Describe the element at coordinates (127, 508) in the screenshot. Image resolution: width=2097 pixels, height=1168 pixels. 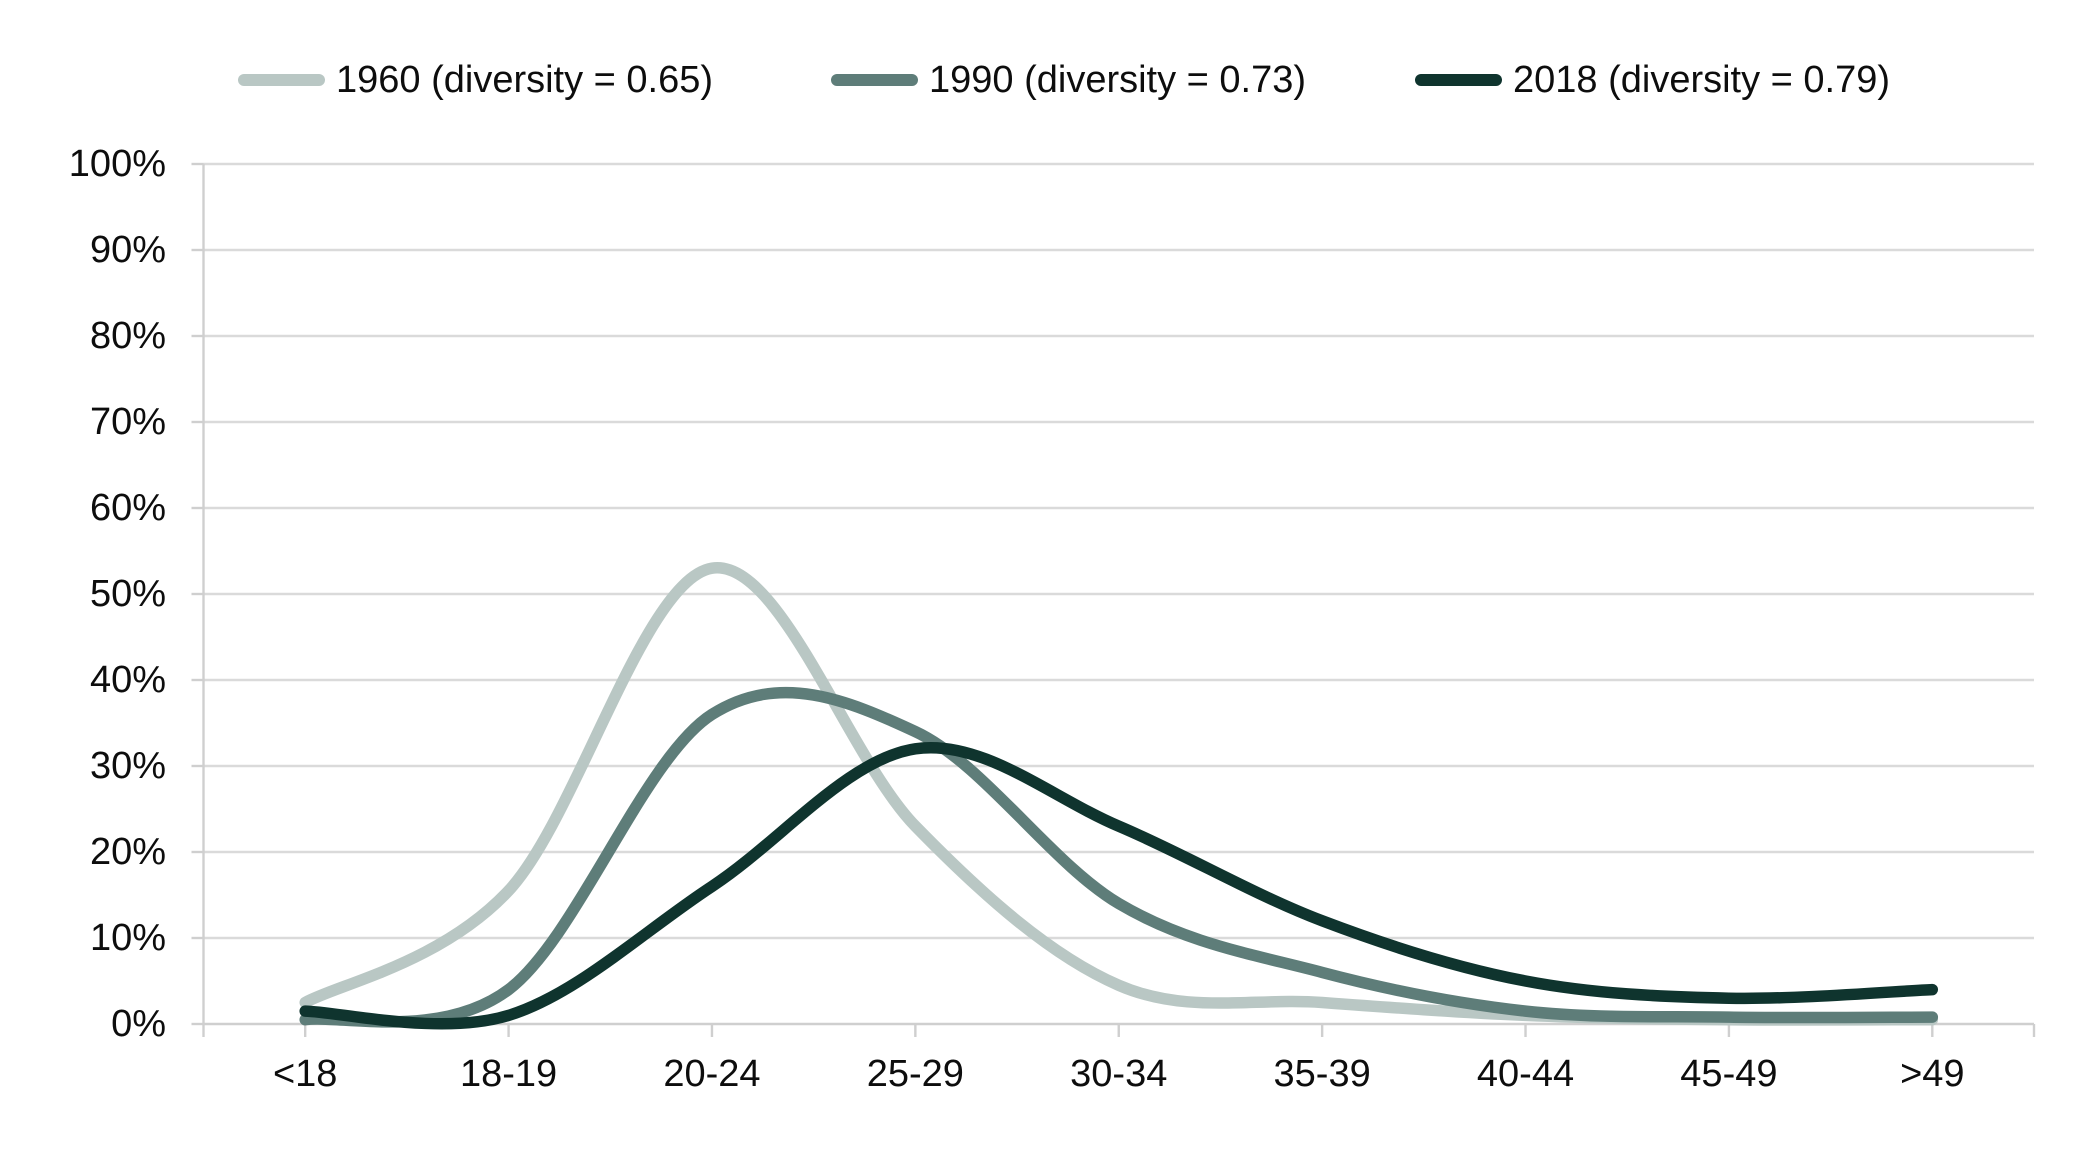
I see `y-axis-label-60pct: 60%` at that location.